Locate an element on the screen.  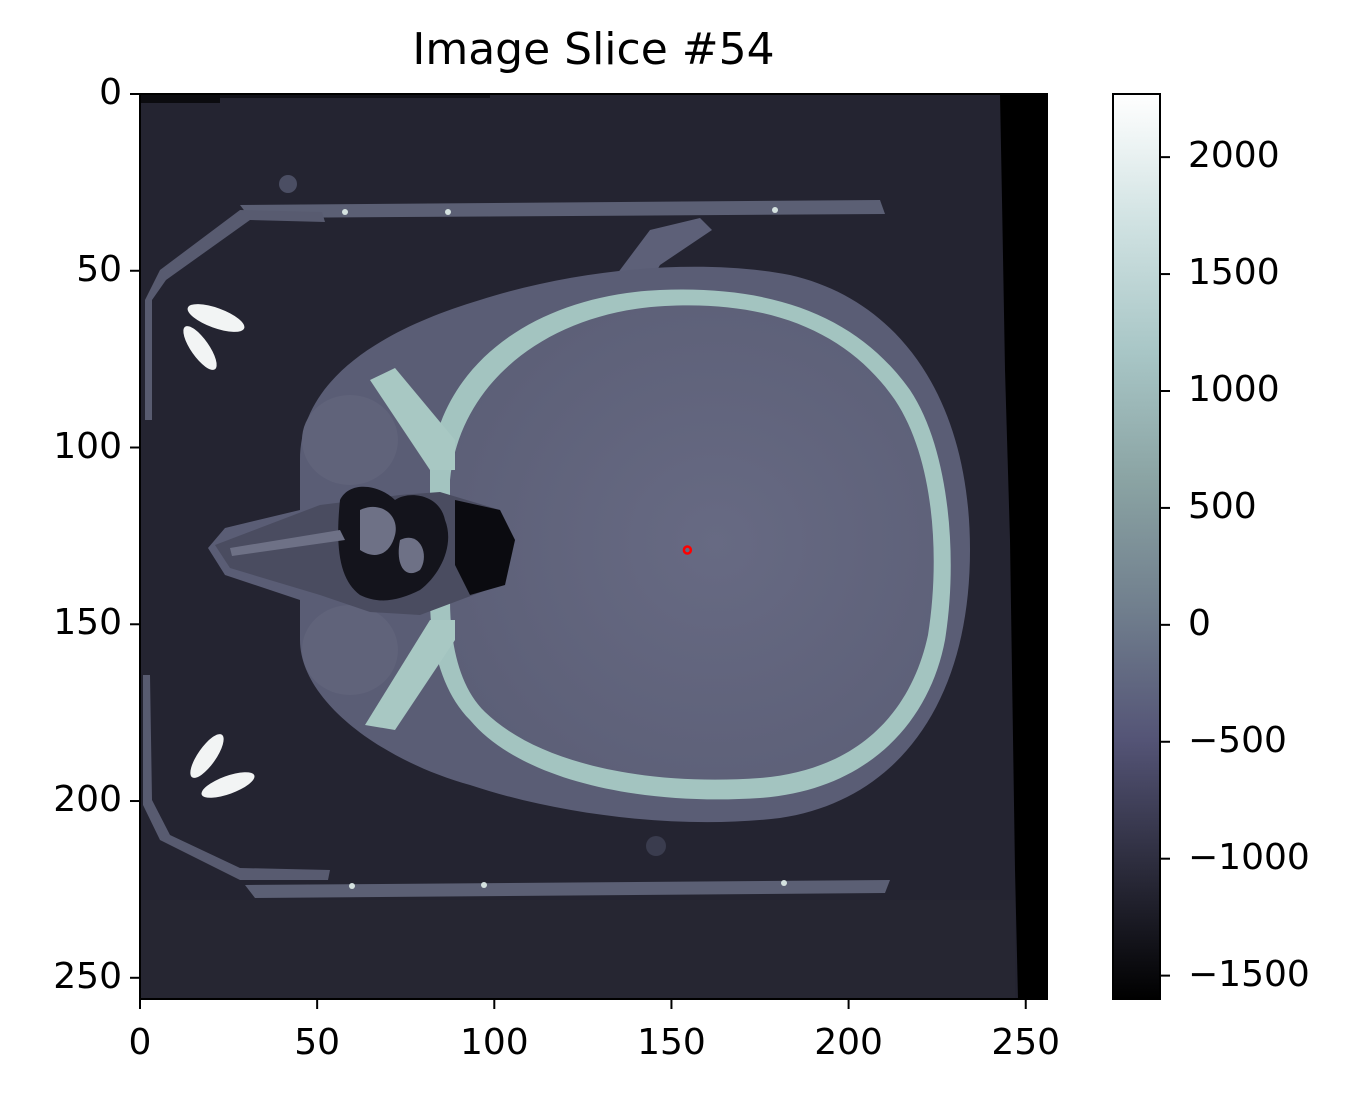
image-right-edge is located at coordinates (1023, 546).